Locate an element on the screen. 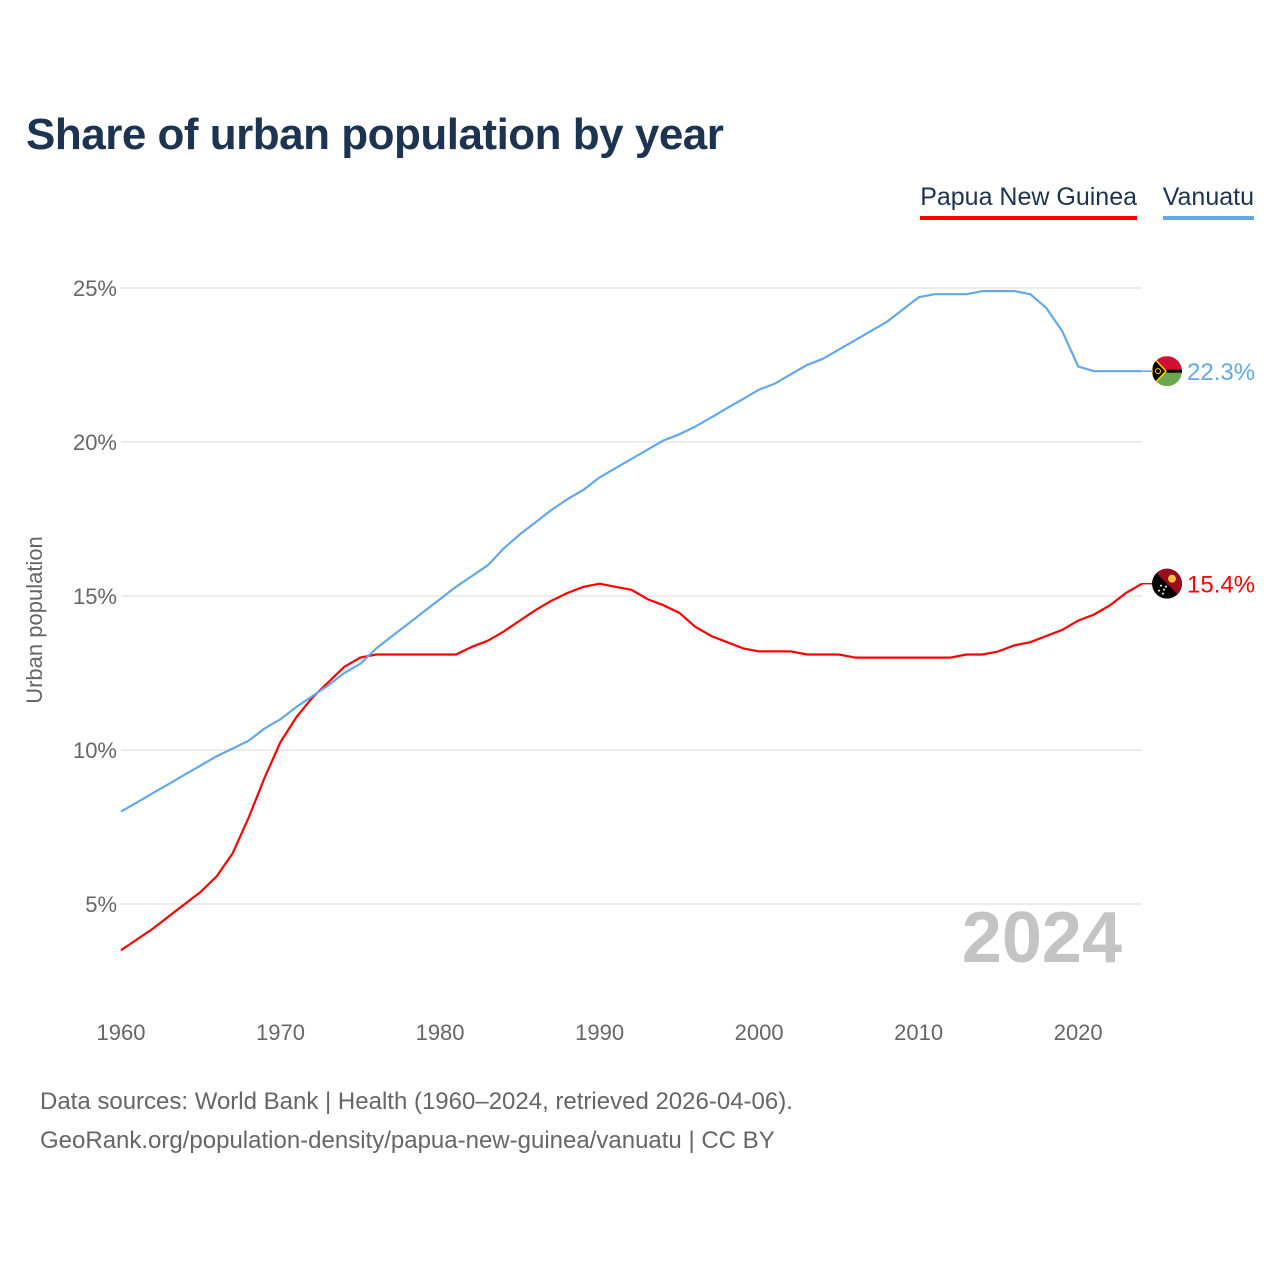 The width and height of the screenshot is (1280, 1280). legend-papua-new-guinea: Papua New Guinea is located at coordinates (1028, 201).